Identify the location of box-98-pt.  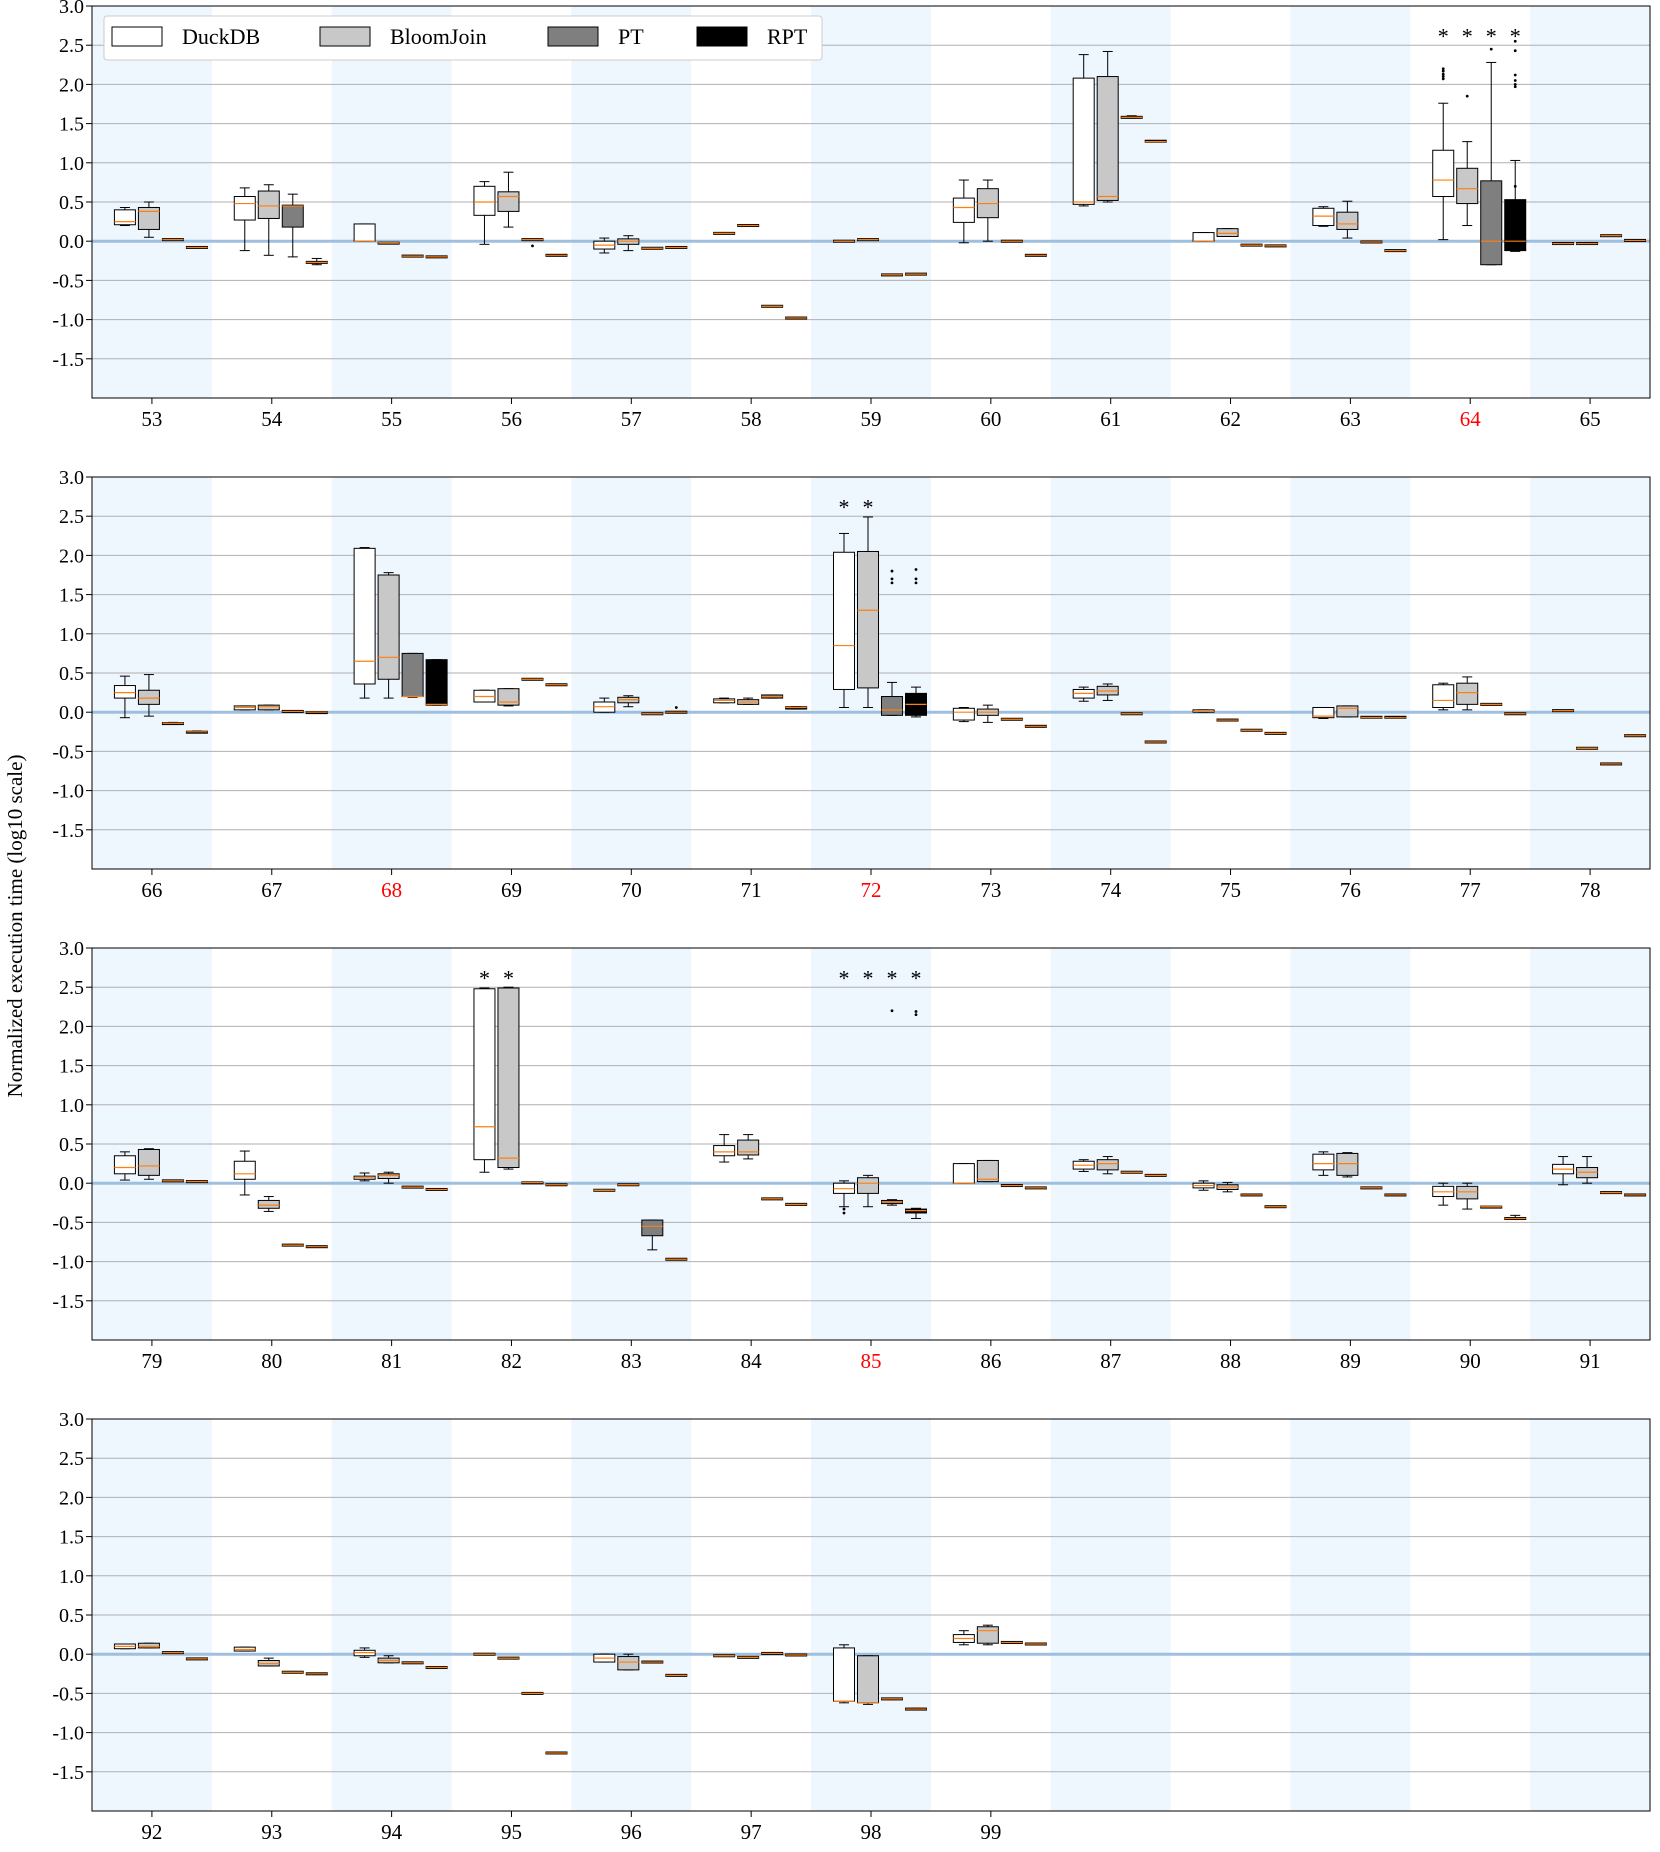
(892, 1699).